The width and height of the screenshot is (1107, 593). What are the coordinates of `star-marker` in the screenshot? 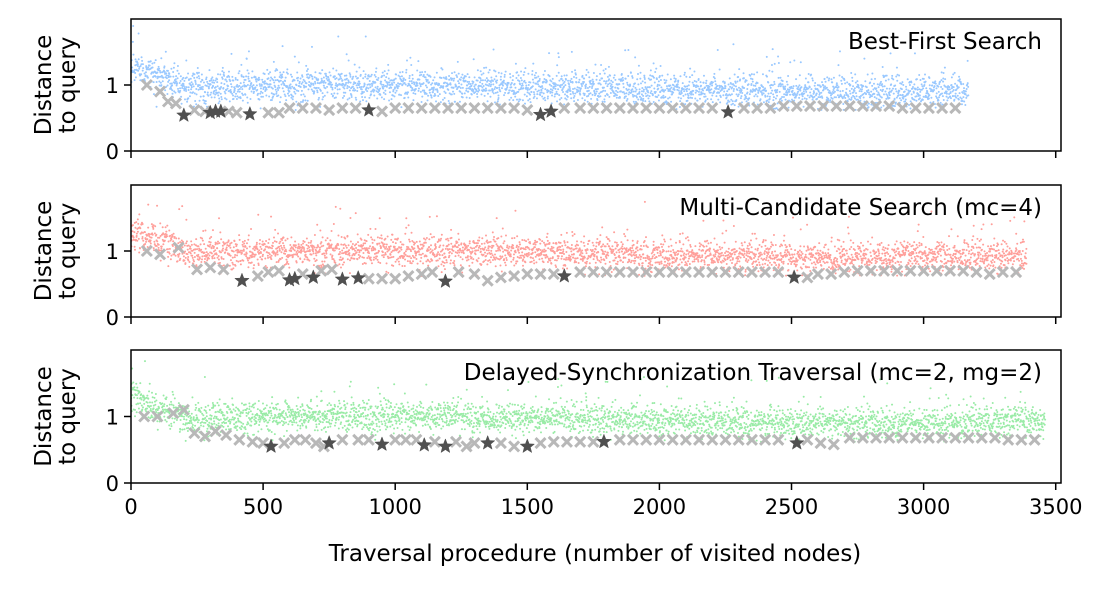 It's located at (728, 112).